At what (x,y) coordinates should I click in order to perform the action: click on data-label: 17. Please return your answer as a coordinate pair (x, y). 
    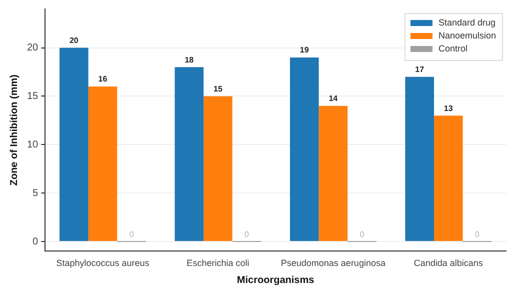
    Looking at the image, I should click on (420, 69).